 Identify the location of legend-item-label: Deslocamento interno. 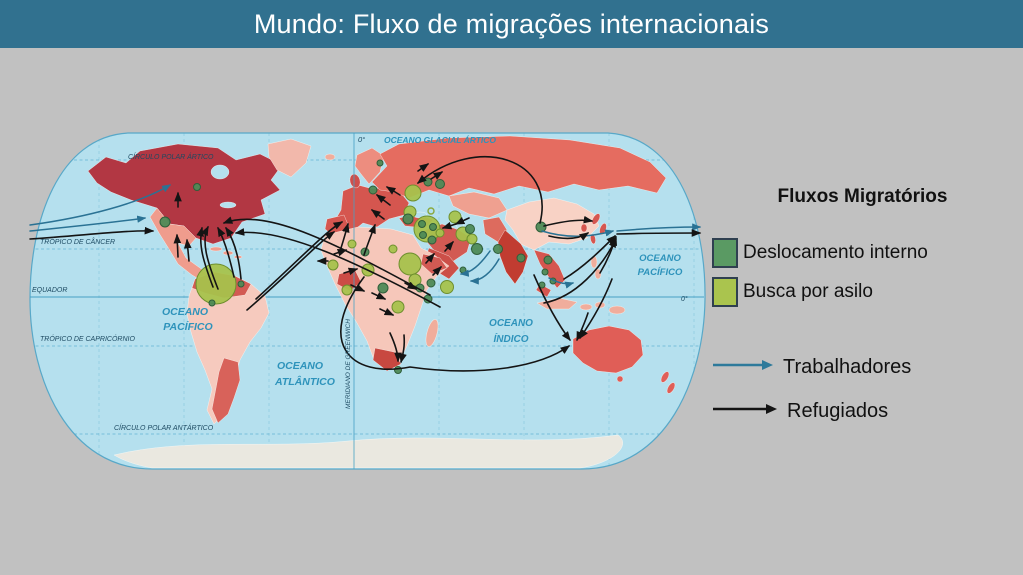
(835, 252).